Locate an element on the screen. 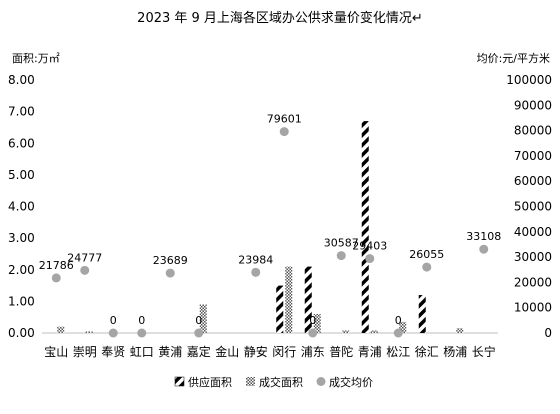  category-label: 奉贤 is located at coordinates (113, 352).